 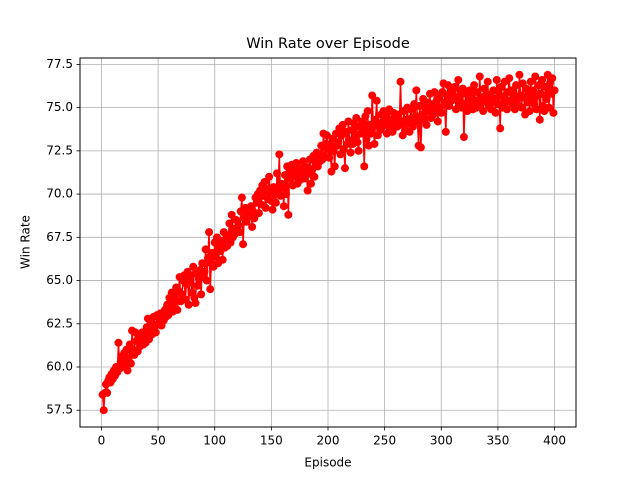 What do you see at coordinates (497, 441) in the screenshot?
I see `x-tick-label: 350` at bounding box center [497, 441].